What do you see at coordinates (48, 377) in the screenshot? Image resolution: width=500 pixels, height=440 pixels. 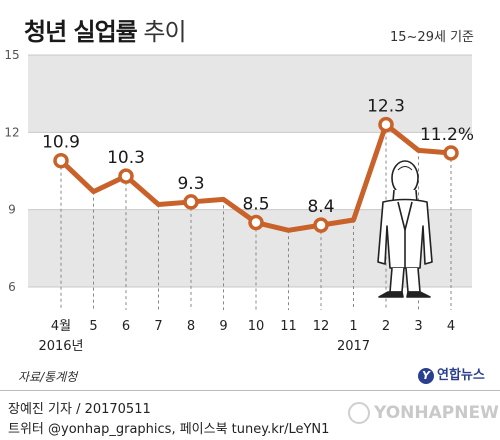 I see `source-note: 자료/통계청` at bounding box center [48, 377].